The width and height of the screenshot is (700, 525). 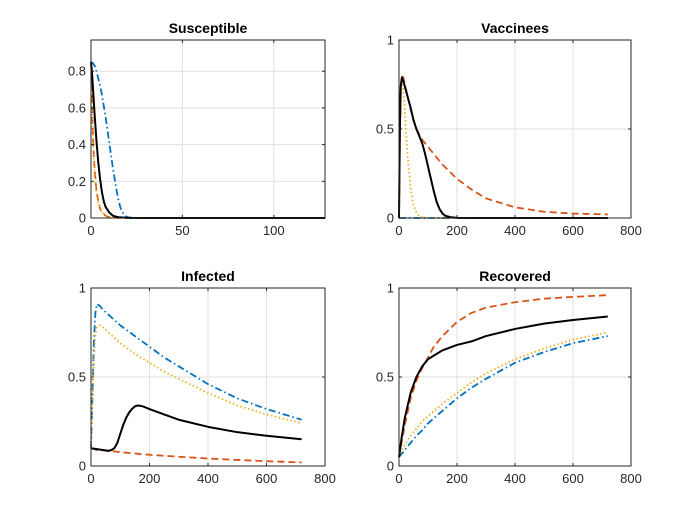 What do you see at coordinates (208, 28) in the screenshot?
I see `chart-title: Susceptible` at bounding box center [208, 28].